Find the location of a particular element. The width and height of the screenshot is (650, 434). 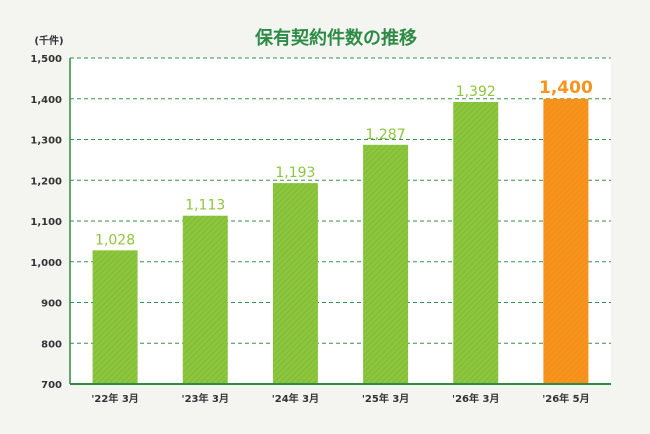

value-label: 1,287 is located at coordinates (386, 135).